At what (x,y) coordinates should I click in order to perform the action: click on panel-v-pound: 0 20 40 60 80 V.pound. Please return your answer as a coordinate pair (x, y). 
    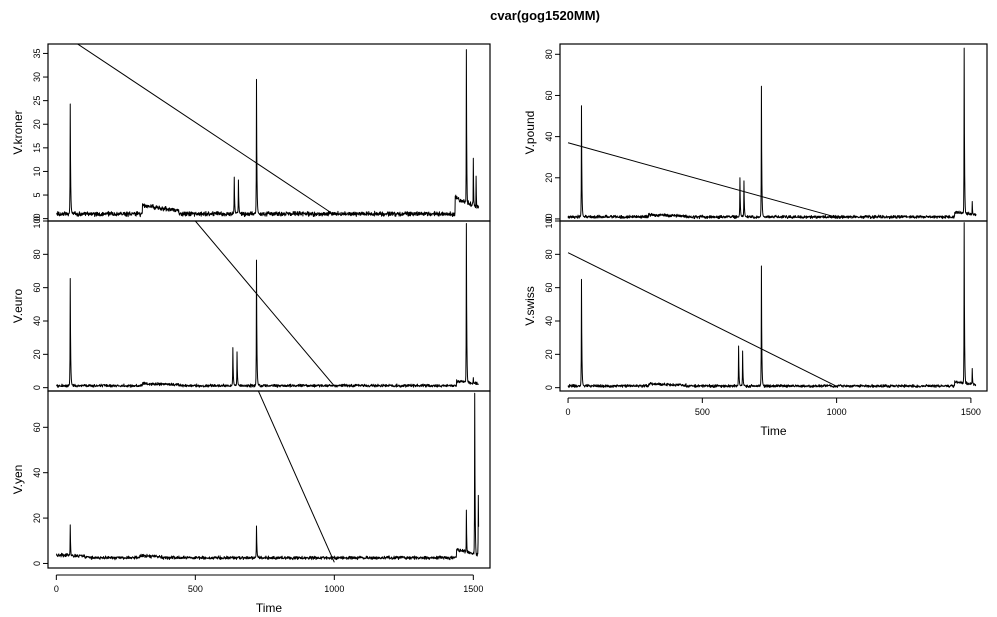
    Looking at the image, I should click on (755, 132).